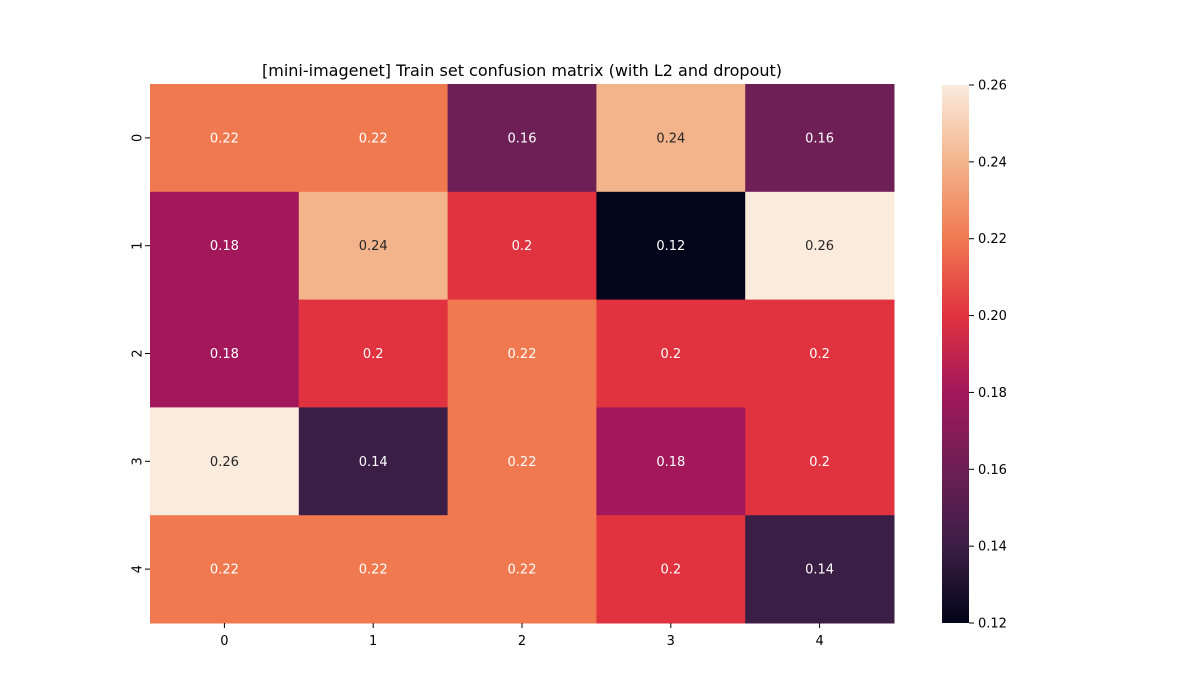 This screenshot has width=1200, height=700. What do you see at coordinates (992, 316) in the screenshot?
I see `colorbar-tick-label: 0.20` at bounding box center [992, 316].